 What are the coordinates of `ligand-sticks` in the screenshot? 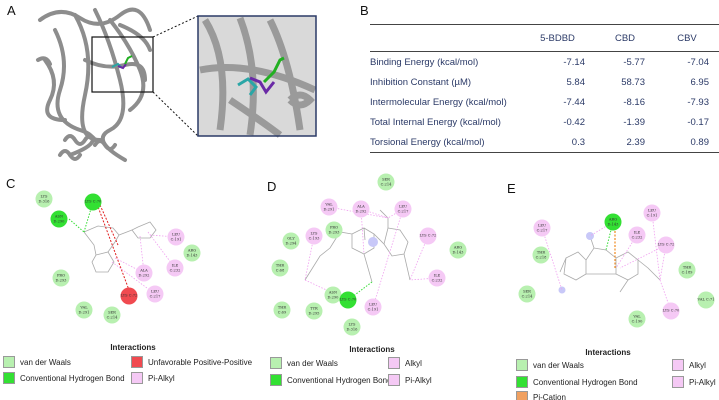 It's located at (122, 62).